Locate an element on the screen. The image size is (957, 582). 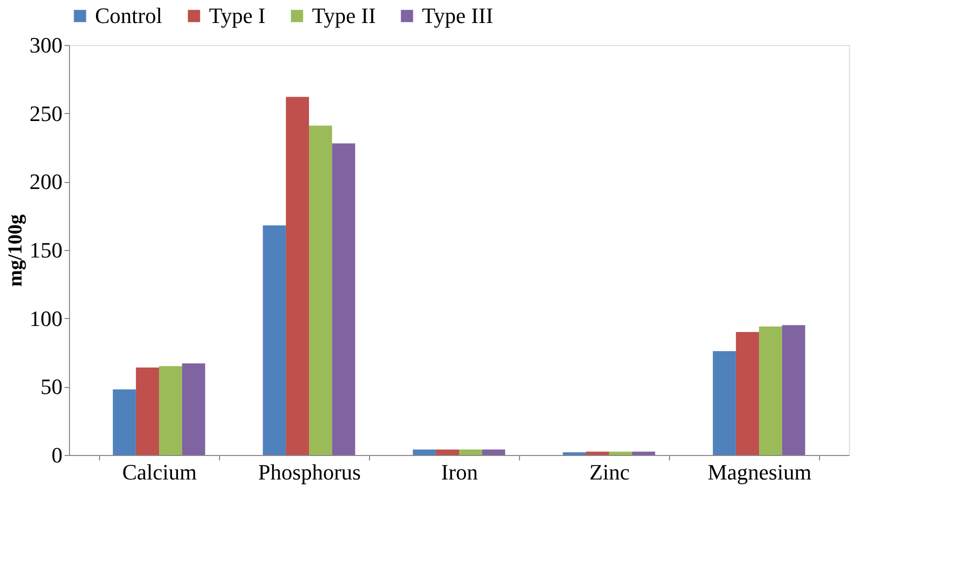
legend-label: Type III is located at coordinates (458, 15).